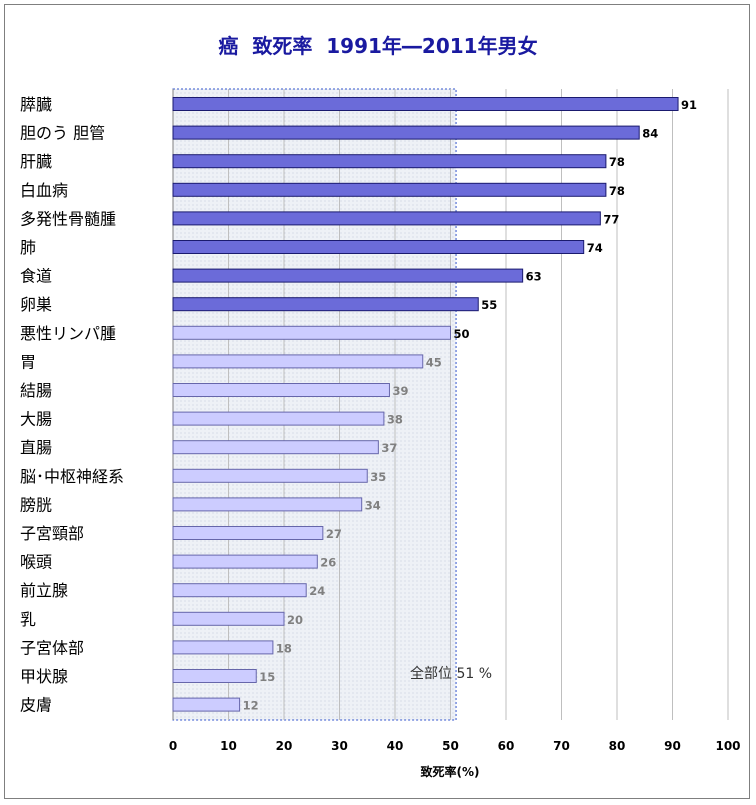 This screenshot has width=756, height=805. I want to click on category-label: 悪性リンパ腫, so click(68, 333).